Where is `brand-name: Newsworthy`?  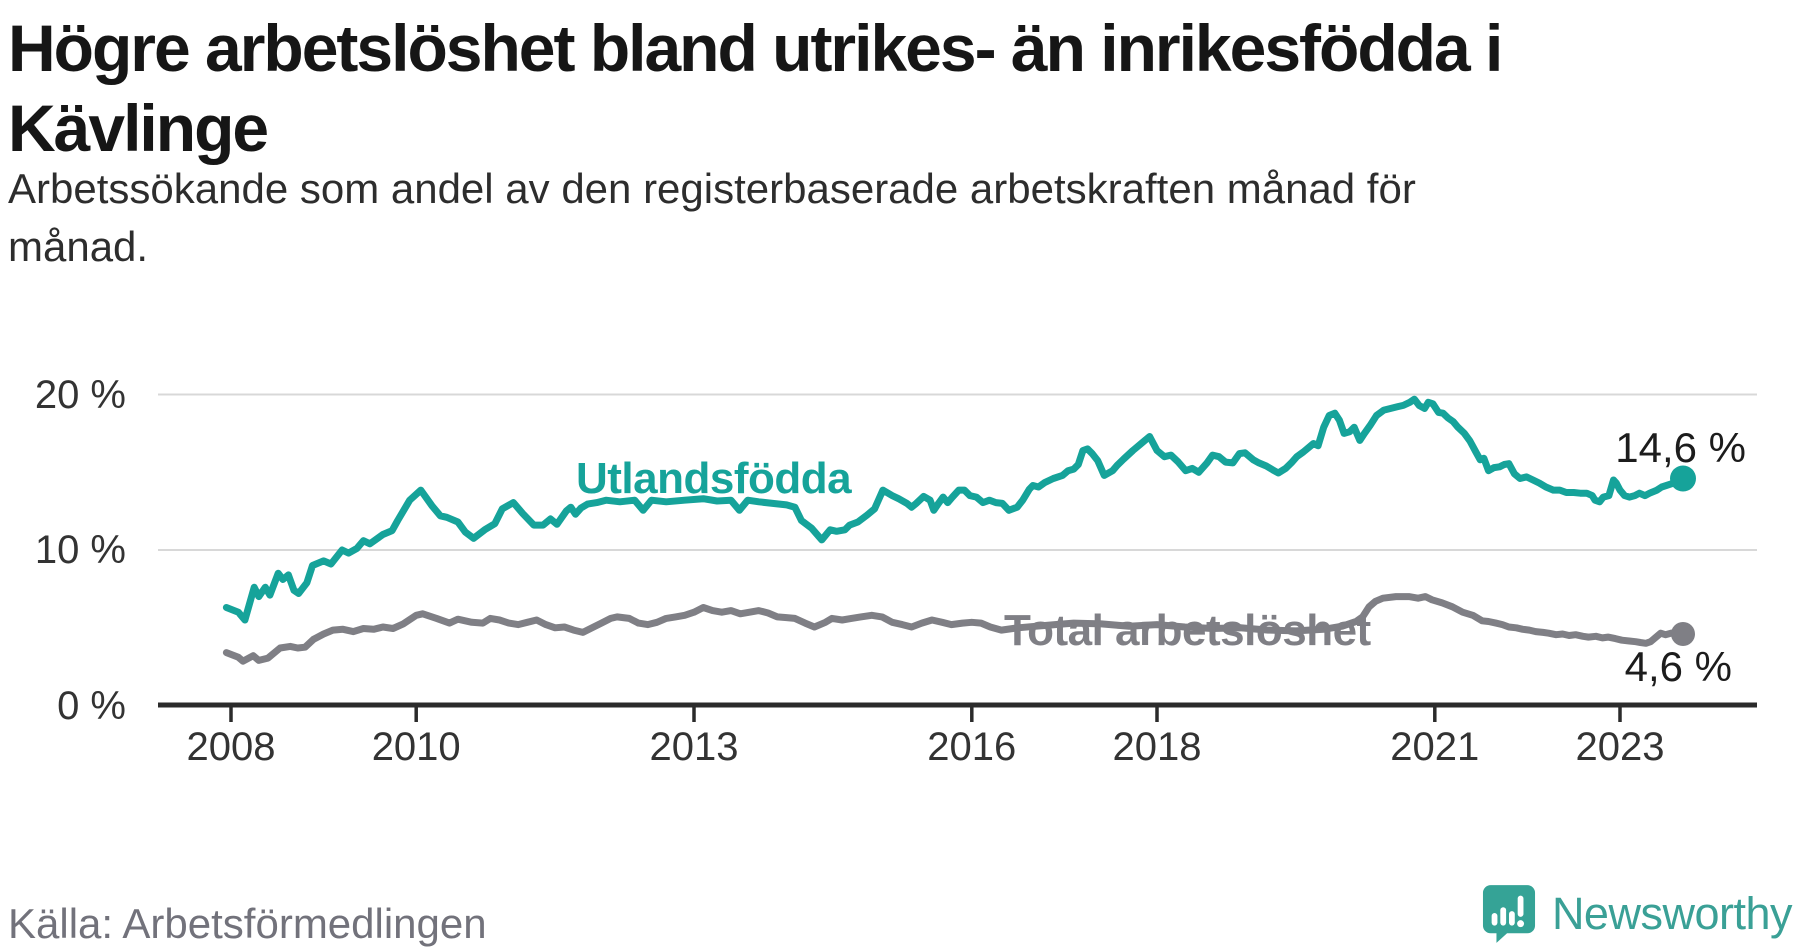
brand-name: Newsworthy is located at coordinates (1672, 913).